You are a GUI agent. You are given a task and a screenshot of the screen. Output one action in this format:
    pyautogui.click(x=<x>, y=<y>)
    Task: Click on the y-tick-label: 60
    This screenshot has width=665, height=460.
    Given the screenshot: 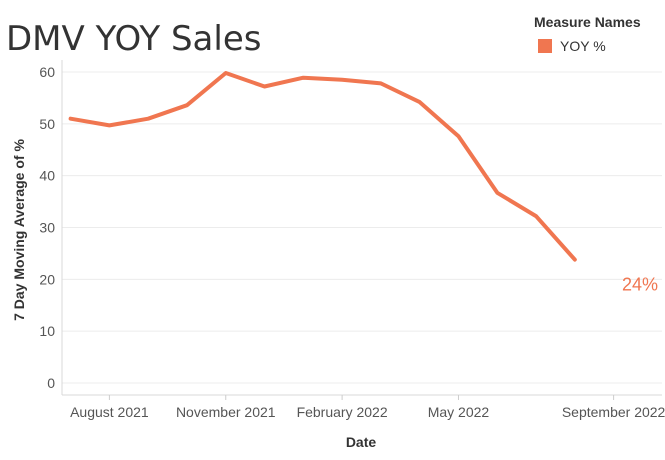 What is the action you would take?
    pyautogui.click(x=47, y=72)
    